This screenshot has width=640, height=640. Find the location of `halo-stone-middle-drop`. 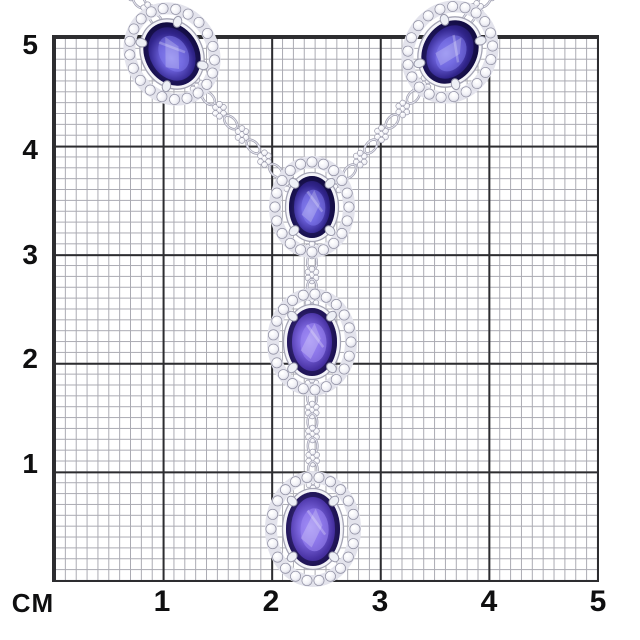

halo-stone-middle-drop is located at coordinates (312, 342).